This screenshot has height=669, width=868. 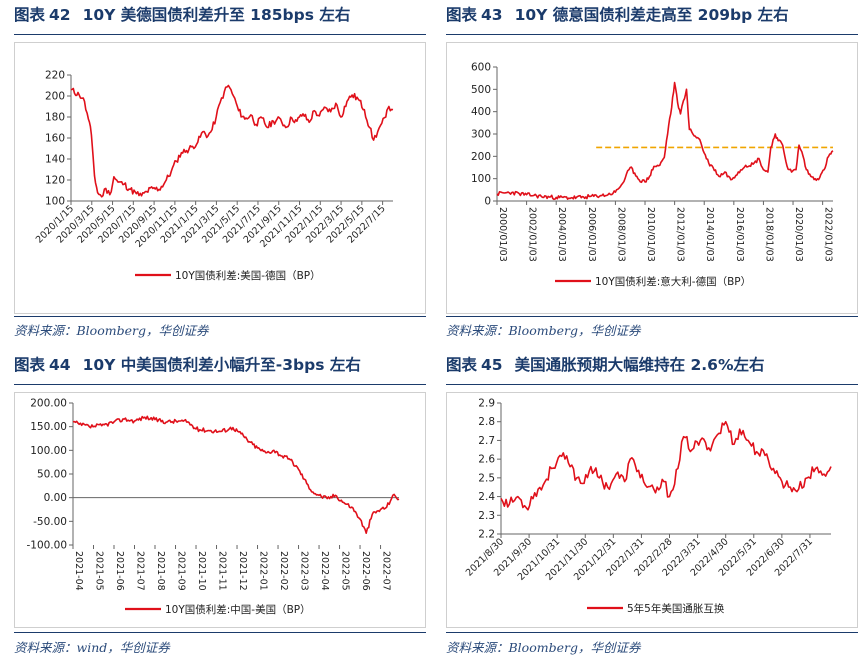 I want to click on y-tick-label: -50.00, so click(x=50, y=522).